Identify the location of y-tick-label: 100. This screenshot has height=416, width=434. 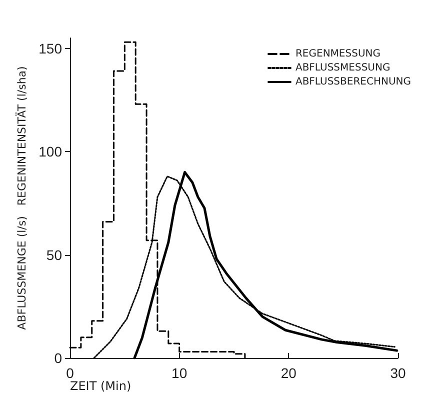
(50, 152).